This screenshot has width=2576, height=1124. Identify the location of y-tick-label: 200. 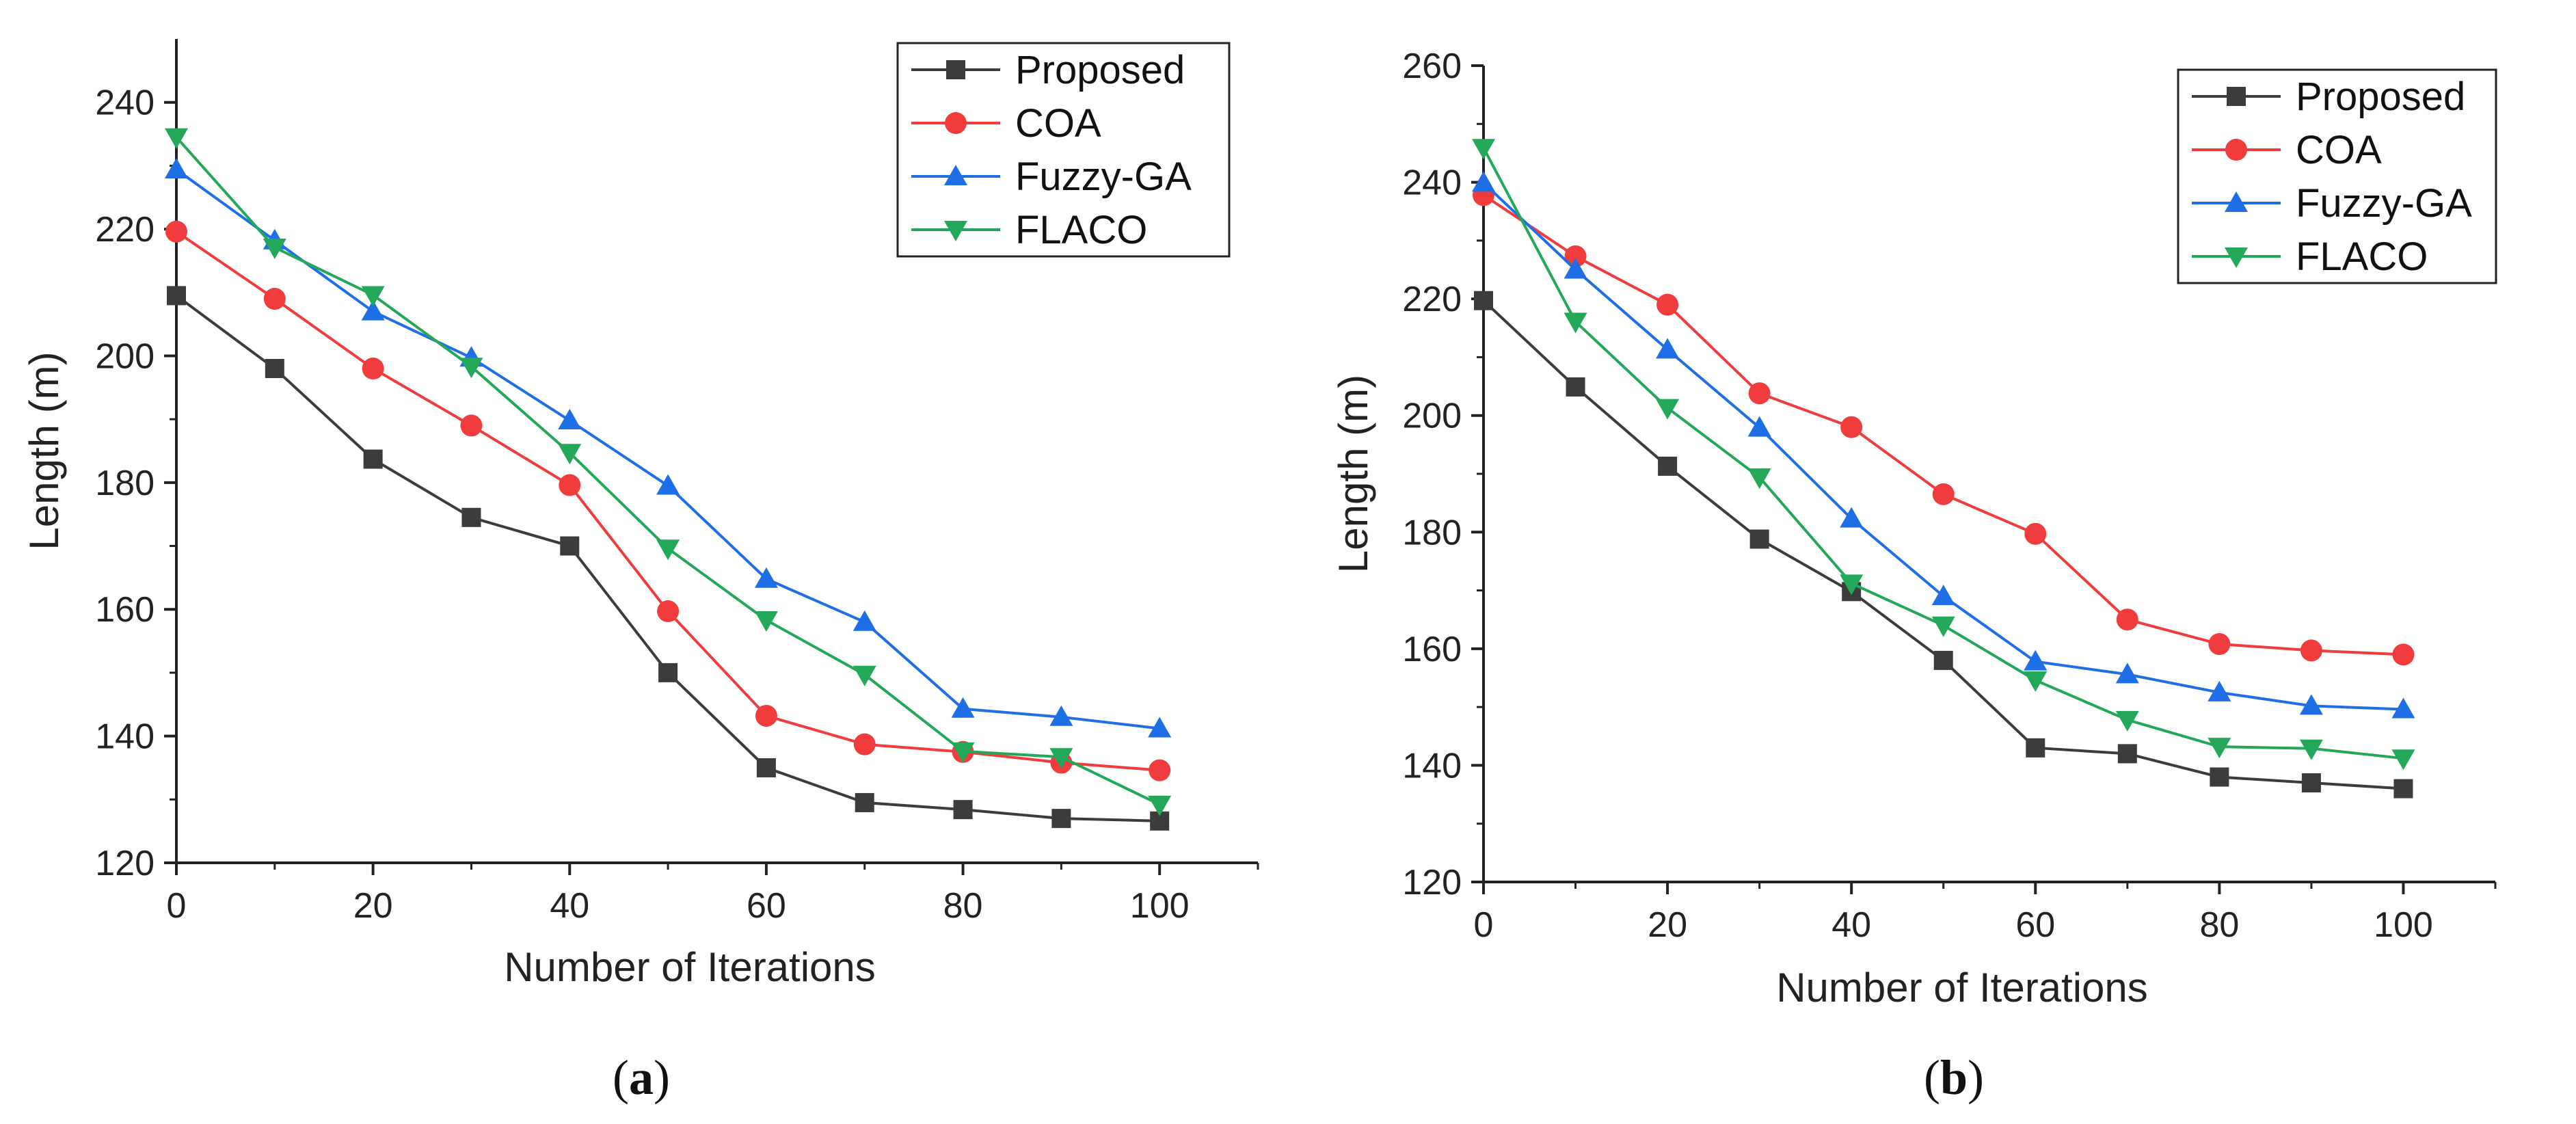
(1432, 416).